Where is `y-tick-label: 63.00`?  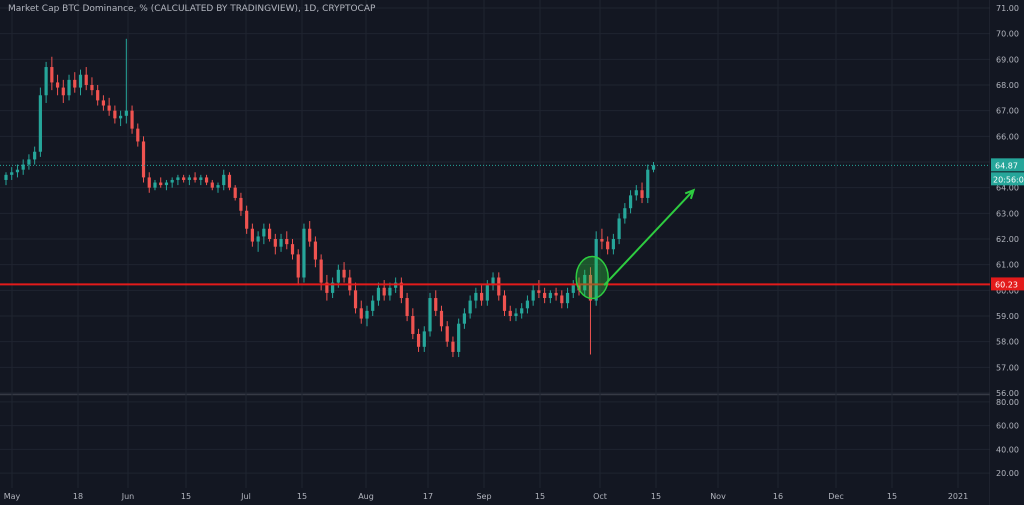 y-tick-label: 63.00 is located at coordinates (1007, 213).